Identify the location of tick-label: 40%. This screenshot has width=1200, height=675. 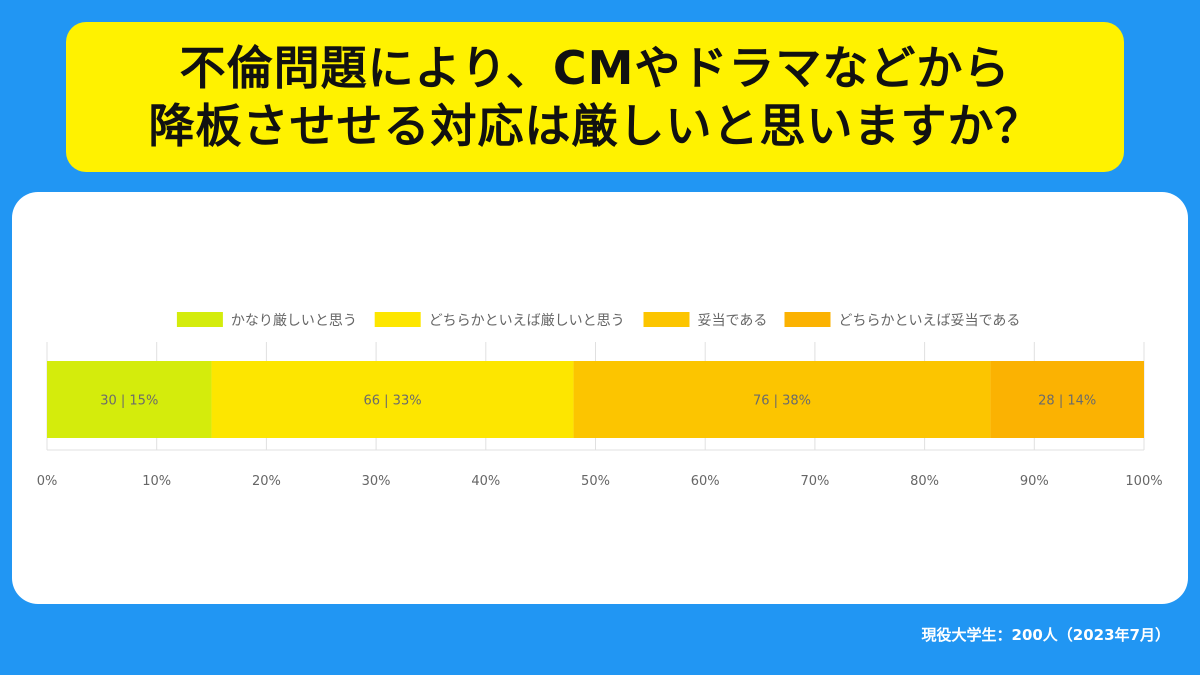
(485, 481).